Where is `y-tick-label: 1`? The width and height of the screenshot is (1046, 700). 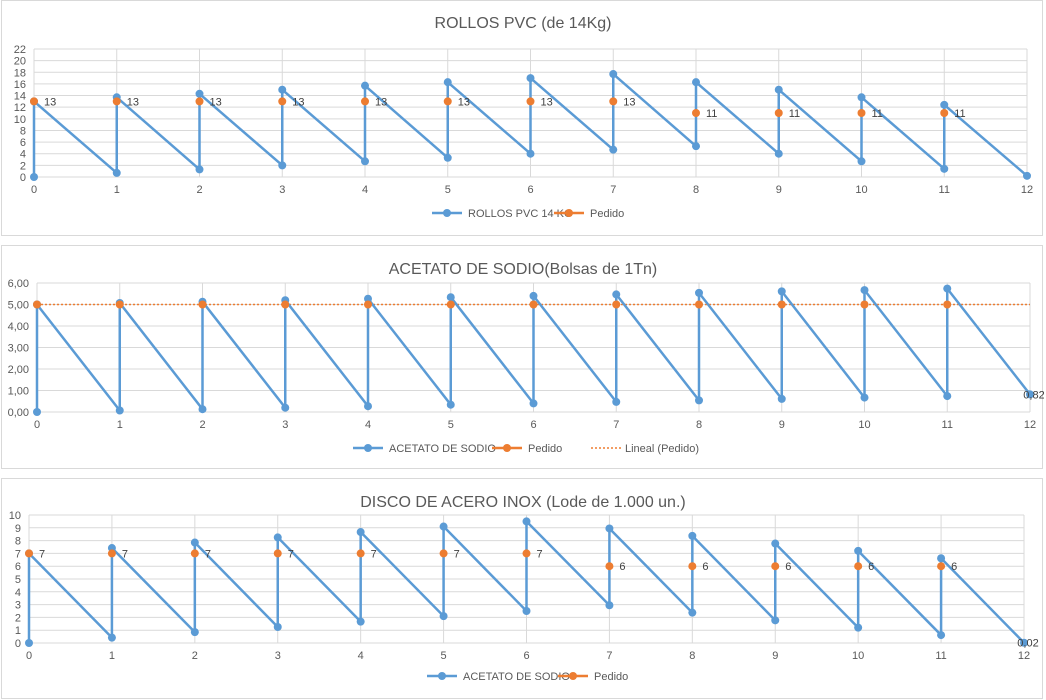 y-tick-label: 1 is located at coordinates (18, 631).